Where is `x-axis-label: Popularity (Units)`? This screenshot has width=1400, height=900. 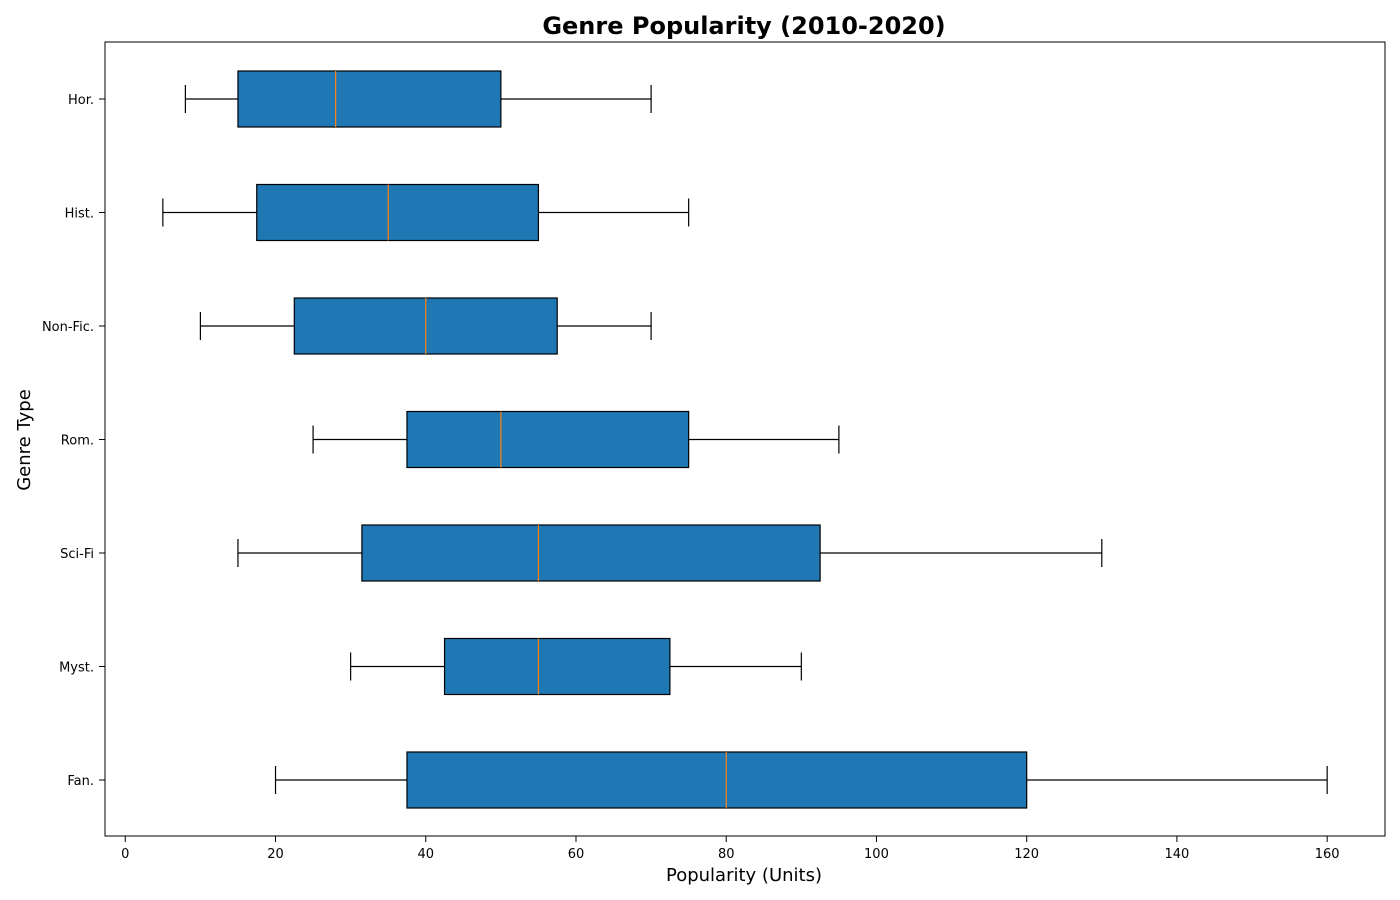 x-axis-label: Popularity (Units) is located at coordinates (744, 875).